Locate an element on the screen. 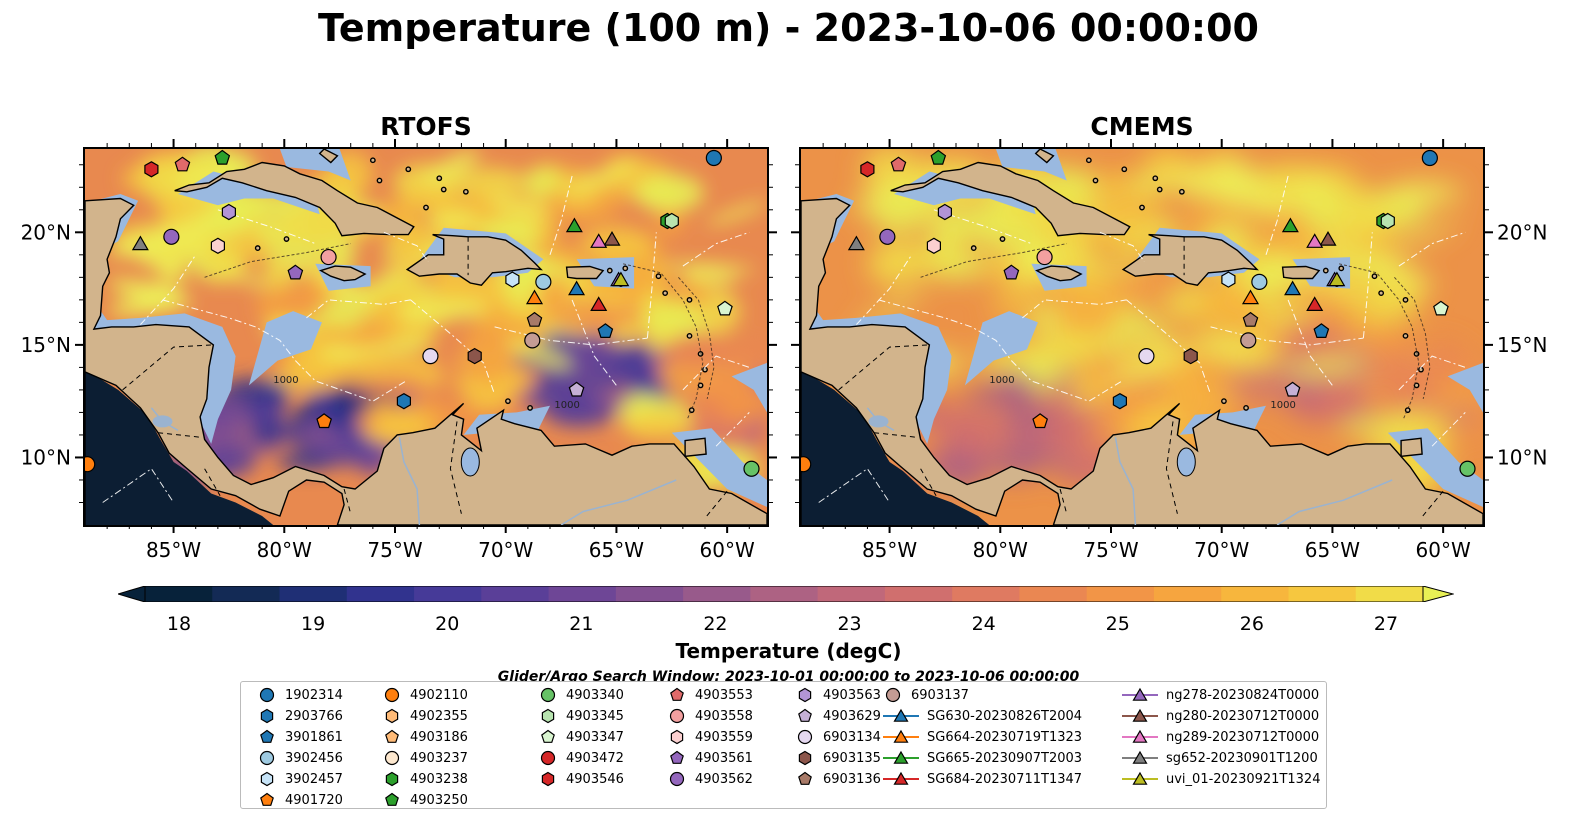 The image size is (1577, 827). legend-item: SG684-20230711T1347 is located at coordinates (982, 779).